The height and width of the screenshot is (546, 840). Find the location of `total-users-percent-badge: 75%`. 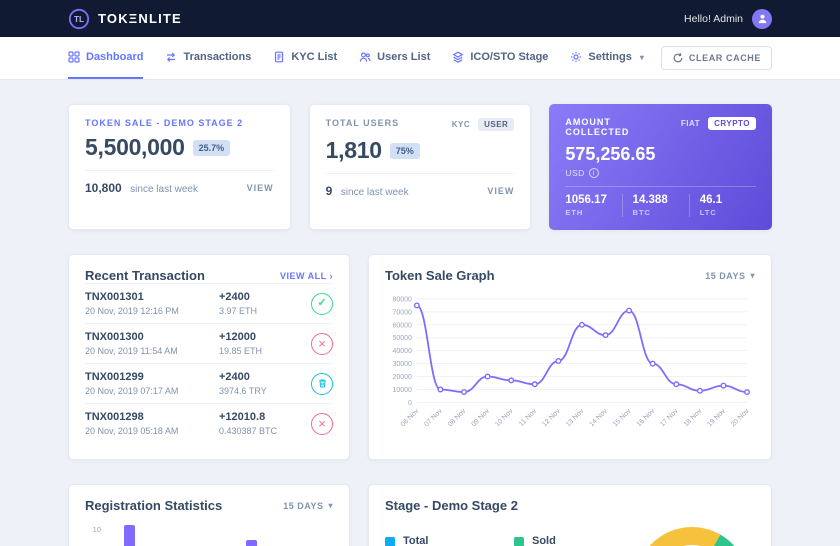

total-users-percent-badge: 75% is located at coordinates (404, 150).